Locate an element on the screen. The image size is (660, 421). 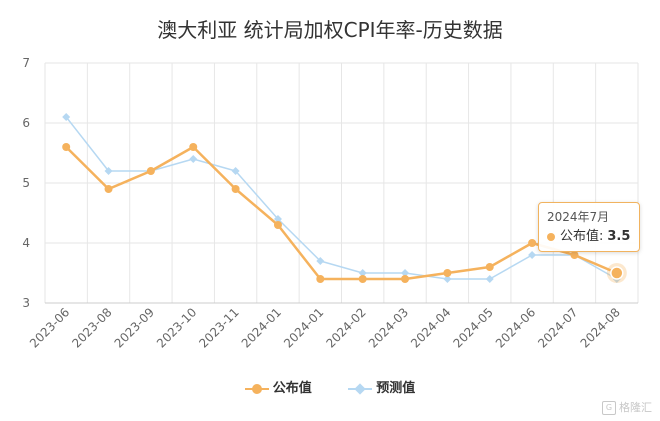
watermark-logo-icon: G is located at coordinates (609, 408).